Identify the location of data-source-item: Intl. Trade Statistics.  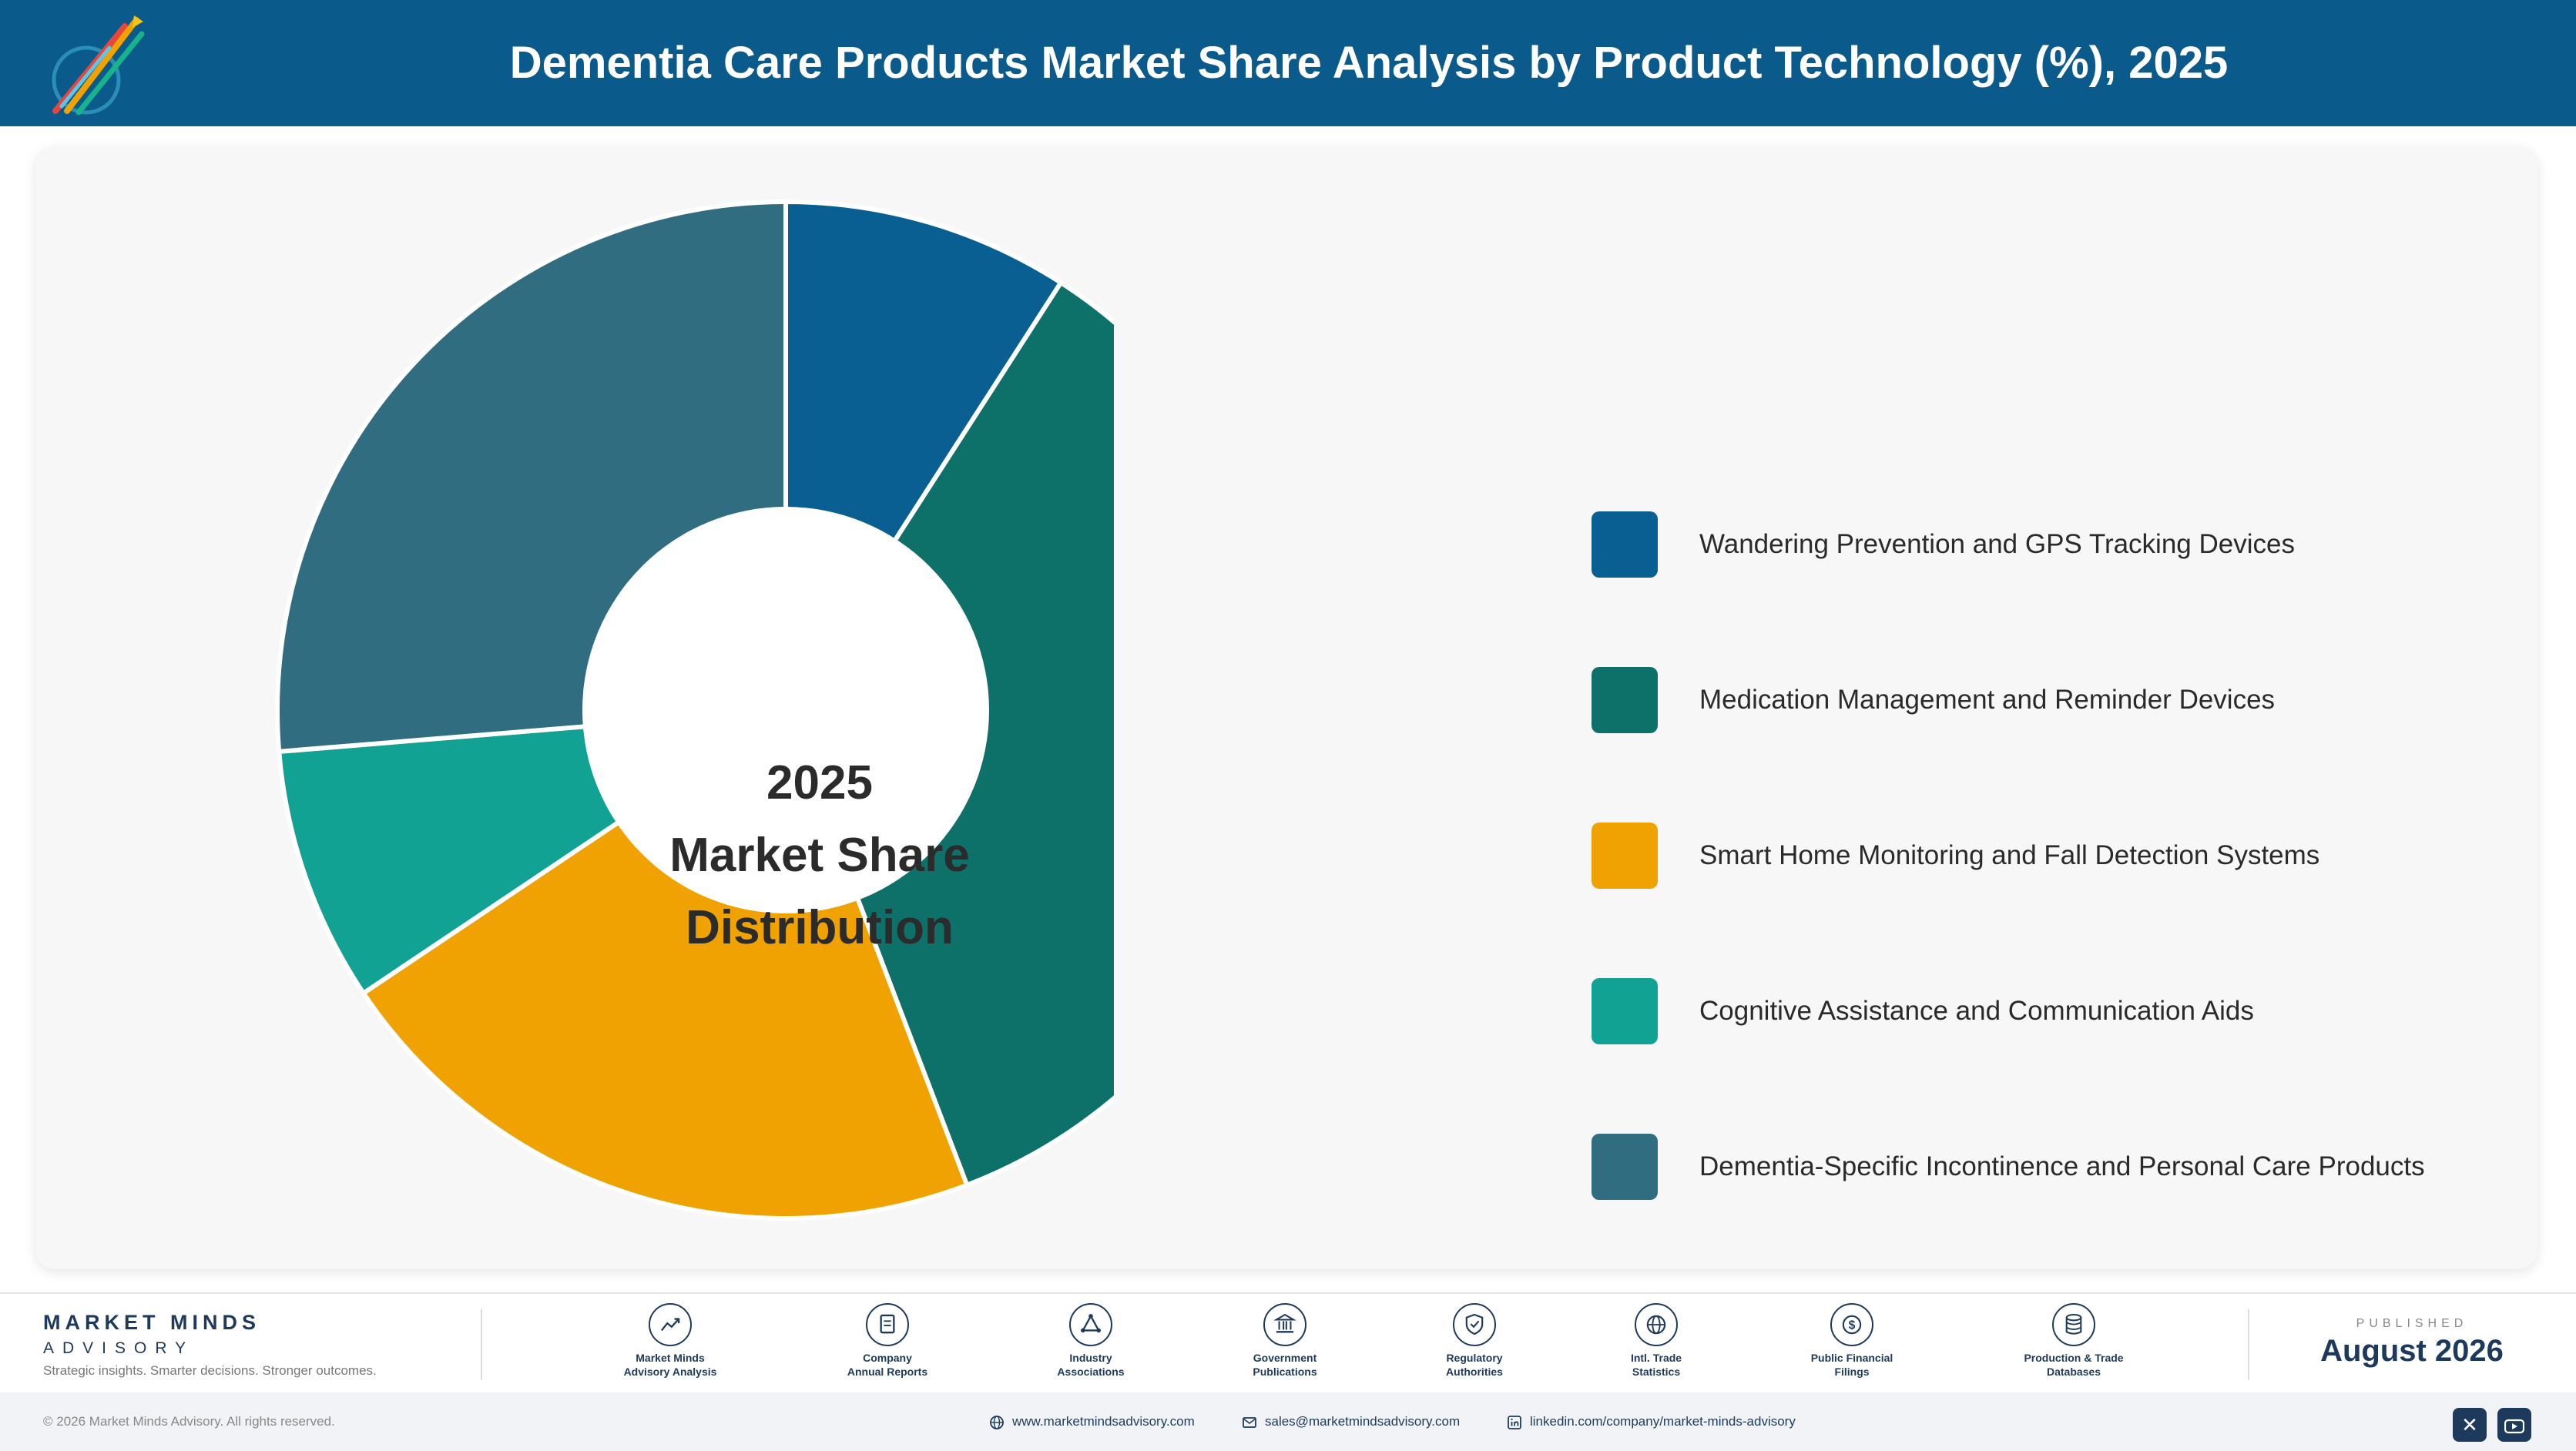
(1656, 1341).